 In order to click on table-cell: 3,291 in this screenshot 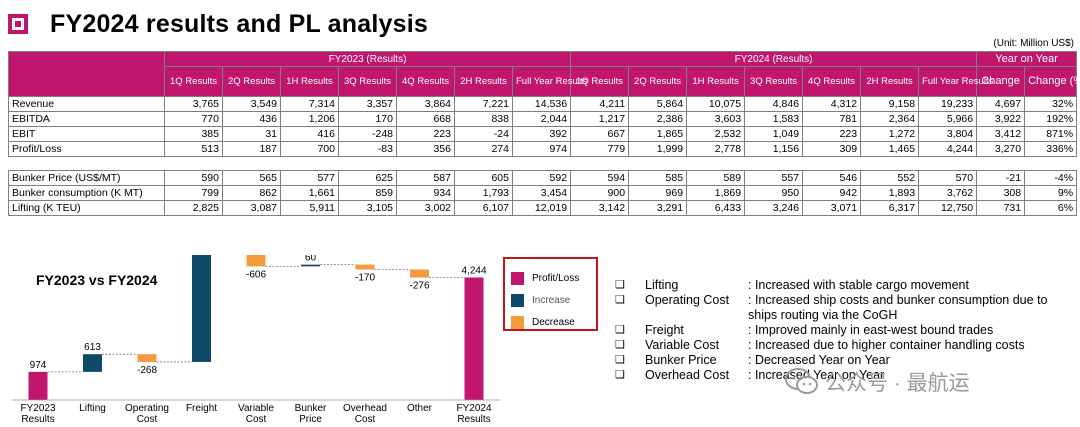, I will do `click(658, 208)`.